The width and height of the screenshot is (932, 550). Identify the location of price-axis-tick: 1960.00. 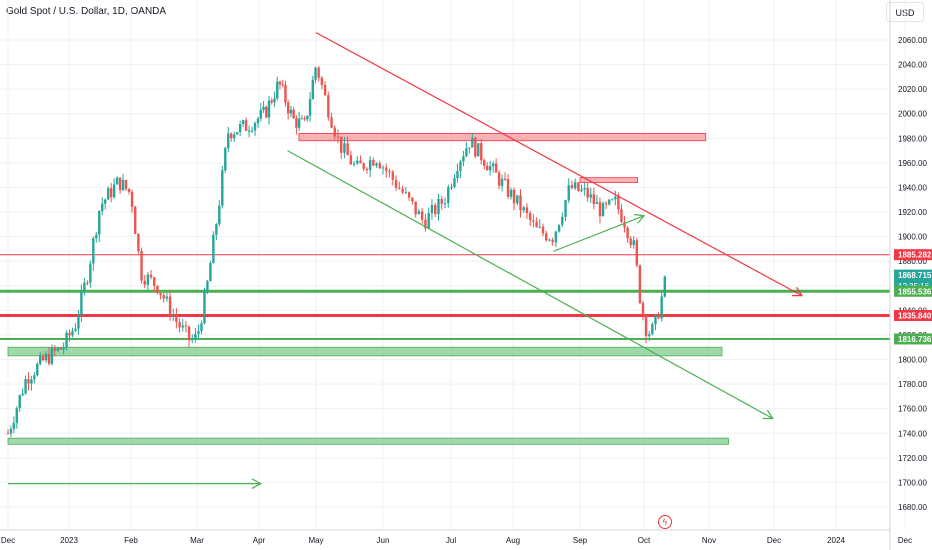
(912, 163).